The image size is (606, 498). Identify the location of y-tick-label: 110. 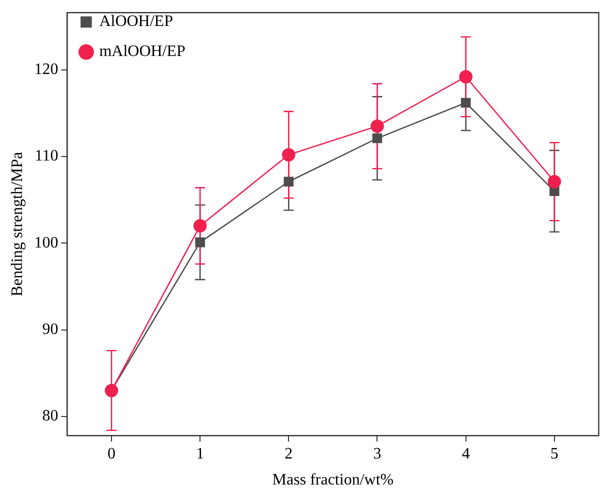
(46, 156).